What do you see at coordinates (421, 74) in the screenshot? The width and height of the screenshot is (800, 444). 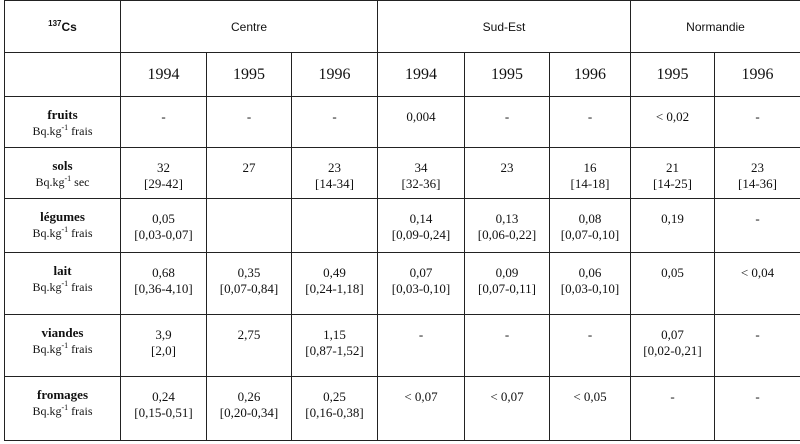 I see `year-header: 1994` at bounding box center [421, 74].